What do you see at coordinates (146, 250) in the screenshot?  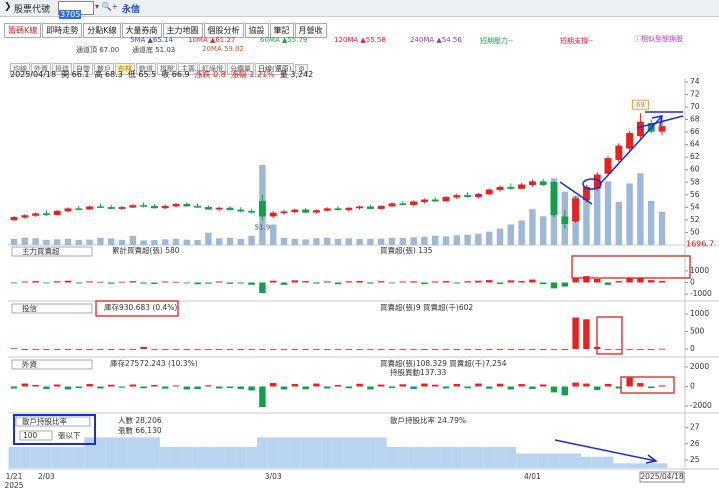 I see `panel-legend: 累計買賣超(張) 580` at bounding box center [146, 250].